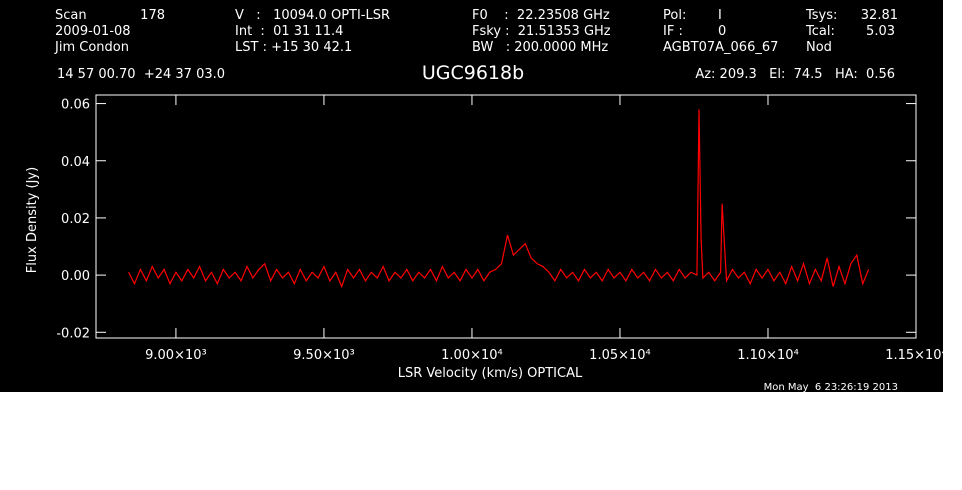  Describe the element at coordinates (674, 15) in the screenshot. I see `header-text: Pol:` at that location.